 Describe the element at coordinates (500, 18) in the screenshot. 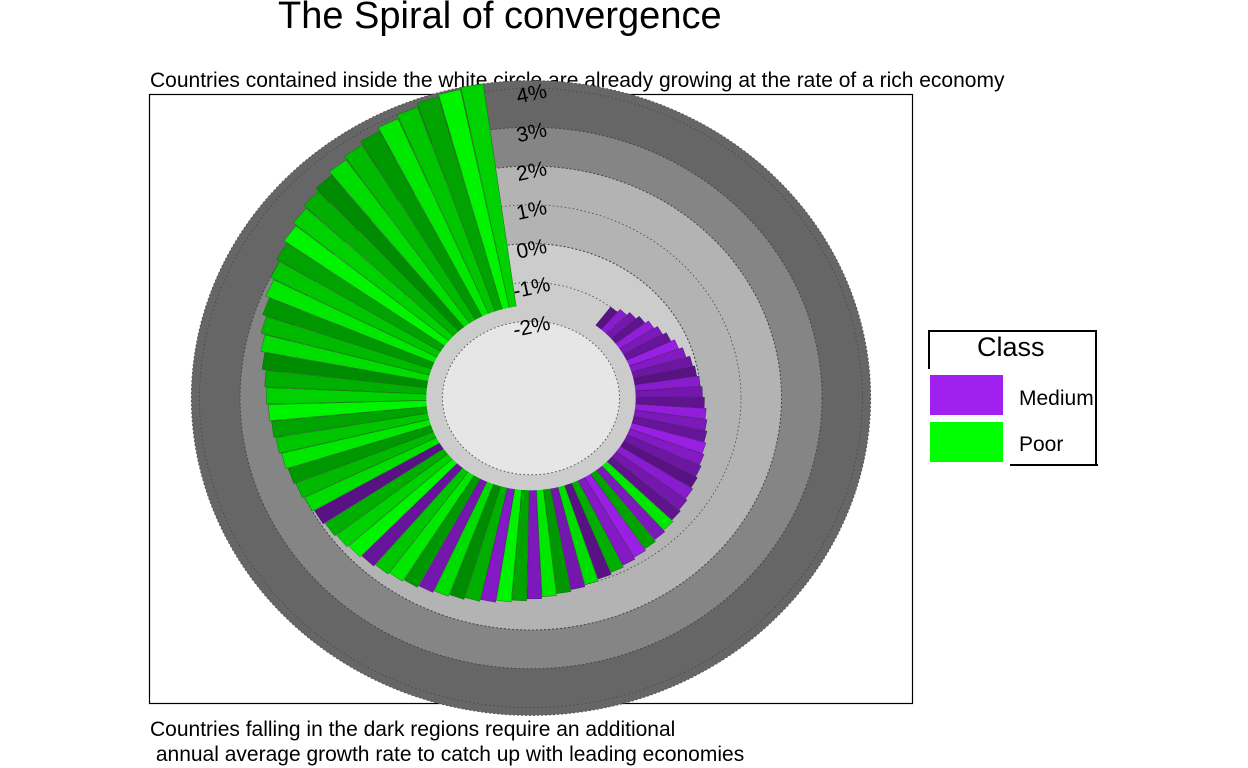

I see `chart-title: The Spiral of convergence` at that location.